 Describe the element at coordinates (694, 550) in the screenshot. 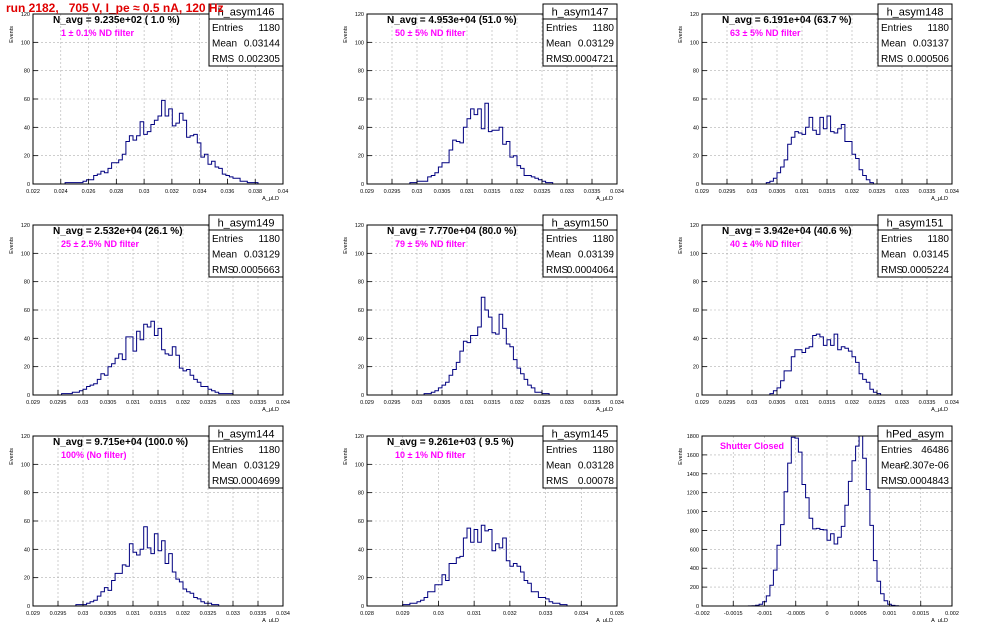

I see `y-tick-label: 600` at that location.